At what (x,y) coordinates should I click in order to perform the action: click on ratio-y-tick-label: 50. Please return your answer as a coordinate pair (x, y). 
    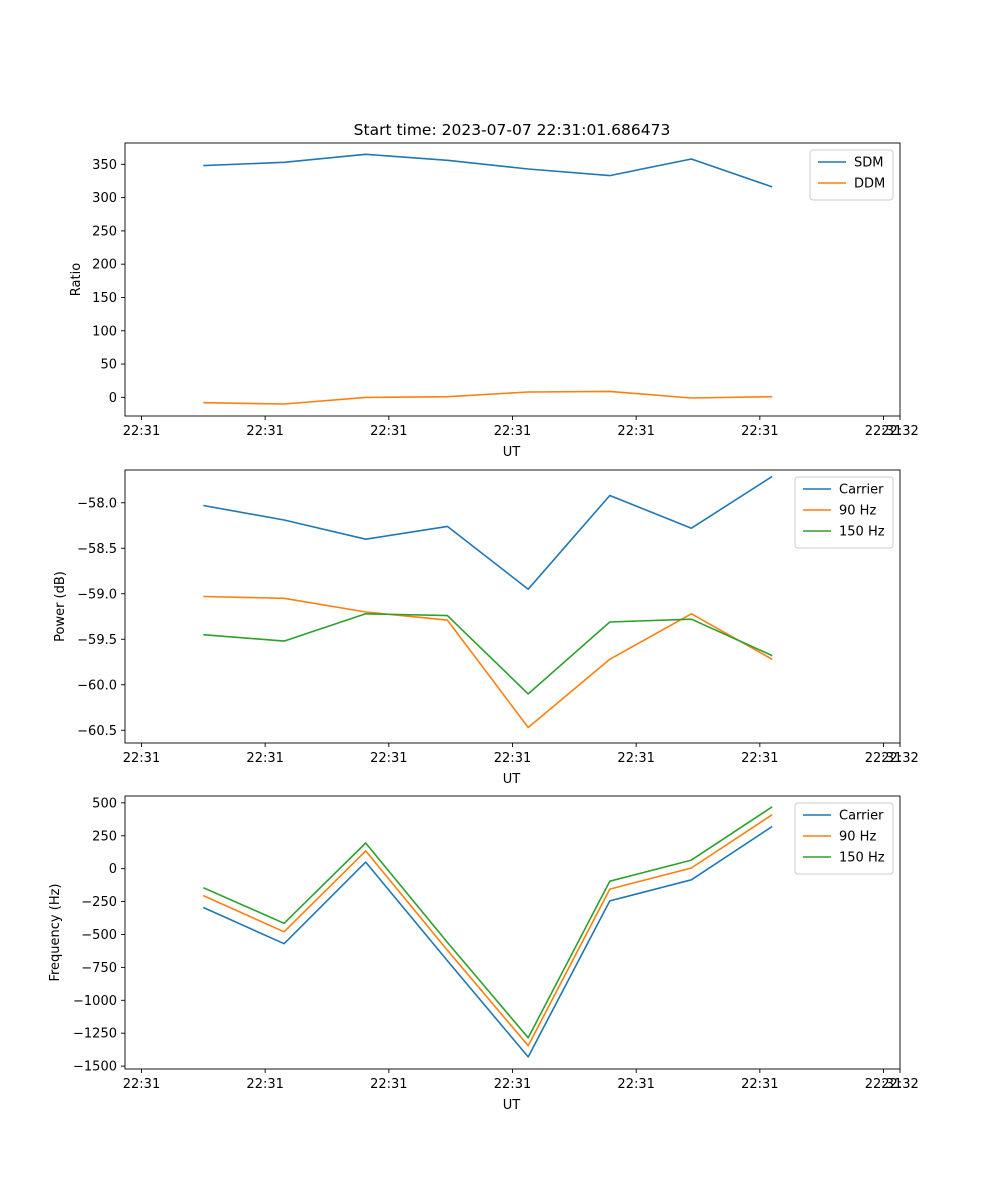
    Looking at the image, I should click on (108, 365).